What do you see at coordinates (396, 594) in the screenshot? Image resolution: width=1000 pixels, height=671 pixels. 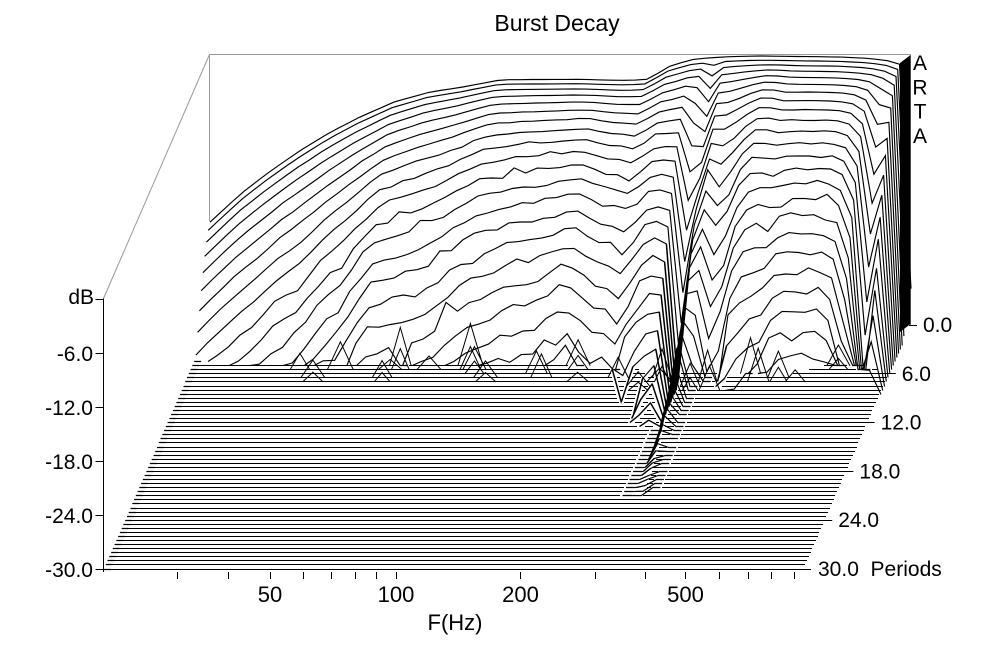 I see `svg-text: 100` at bounding box center [396, 594].